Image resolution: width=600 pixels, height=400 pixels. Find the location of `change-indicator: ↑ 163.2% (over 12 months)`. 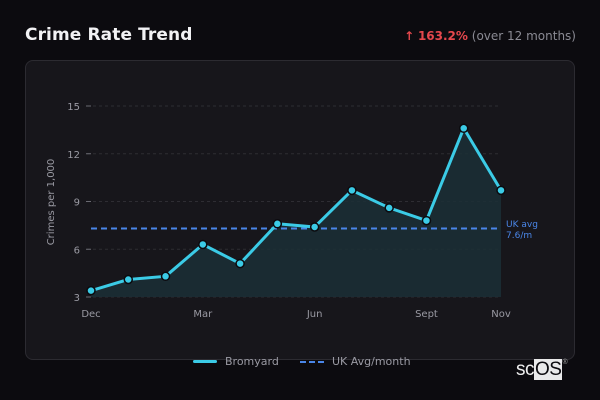

change-indicator: ↑ 163.2% (over 12 months) is located at coordinates (490, 36).